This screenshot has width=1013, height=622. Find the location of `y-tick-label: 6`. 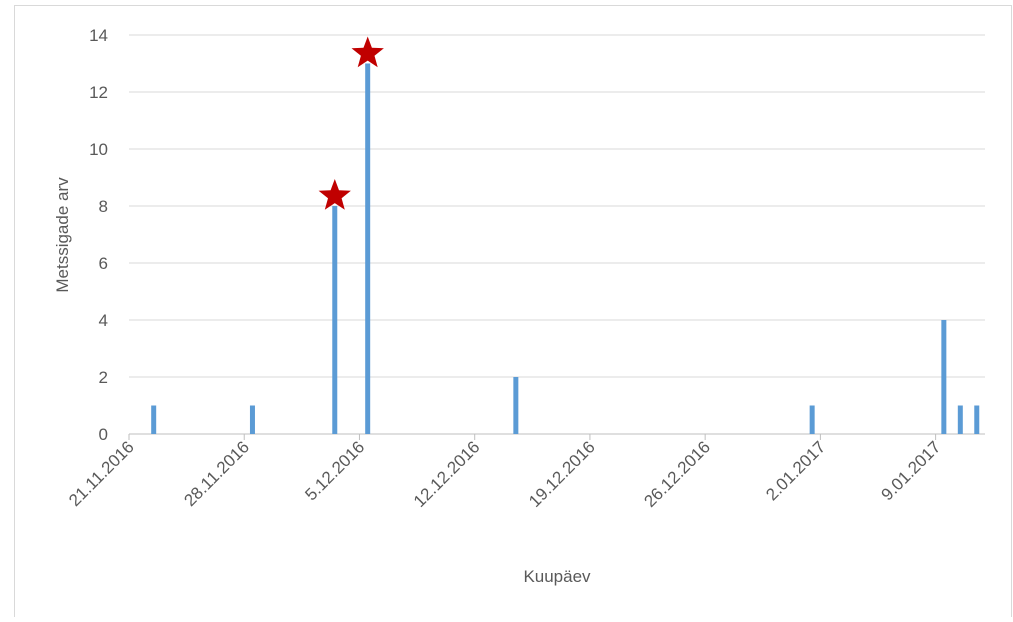

y-tick-label: 6 is located at coordinates (103, 263).